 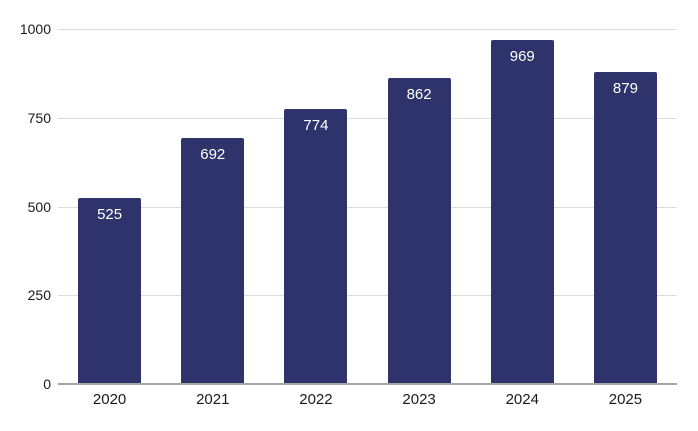 What do you see at coordinates (522, 57) in the screenshot?
I see `bar-value-label-2024: 969` at bounding box center [522, 57].